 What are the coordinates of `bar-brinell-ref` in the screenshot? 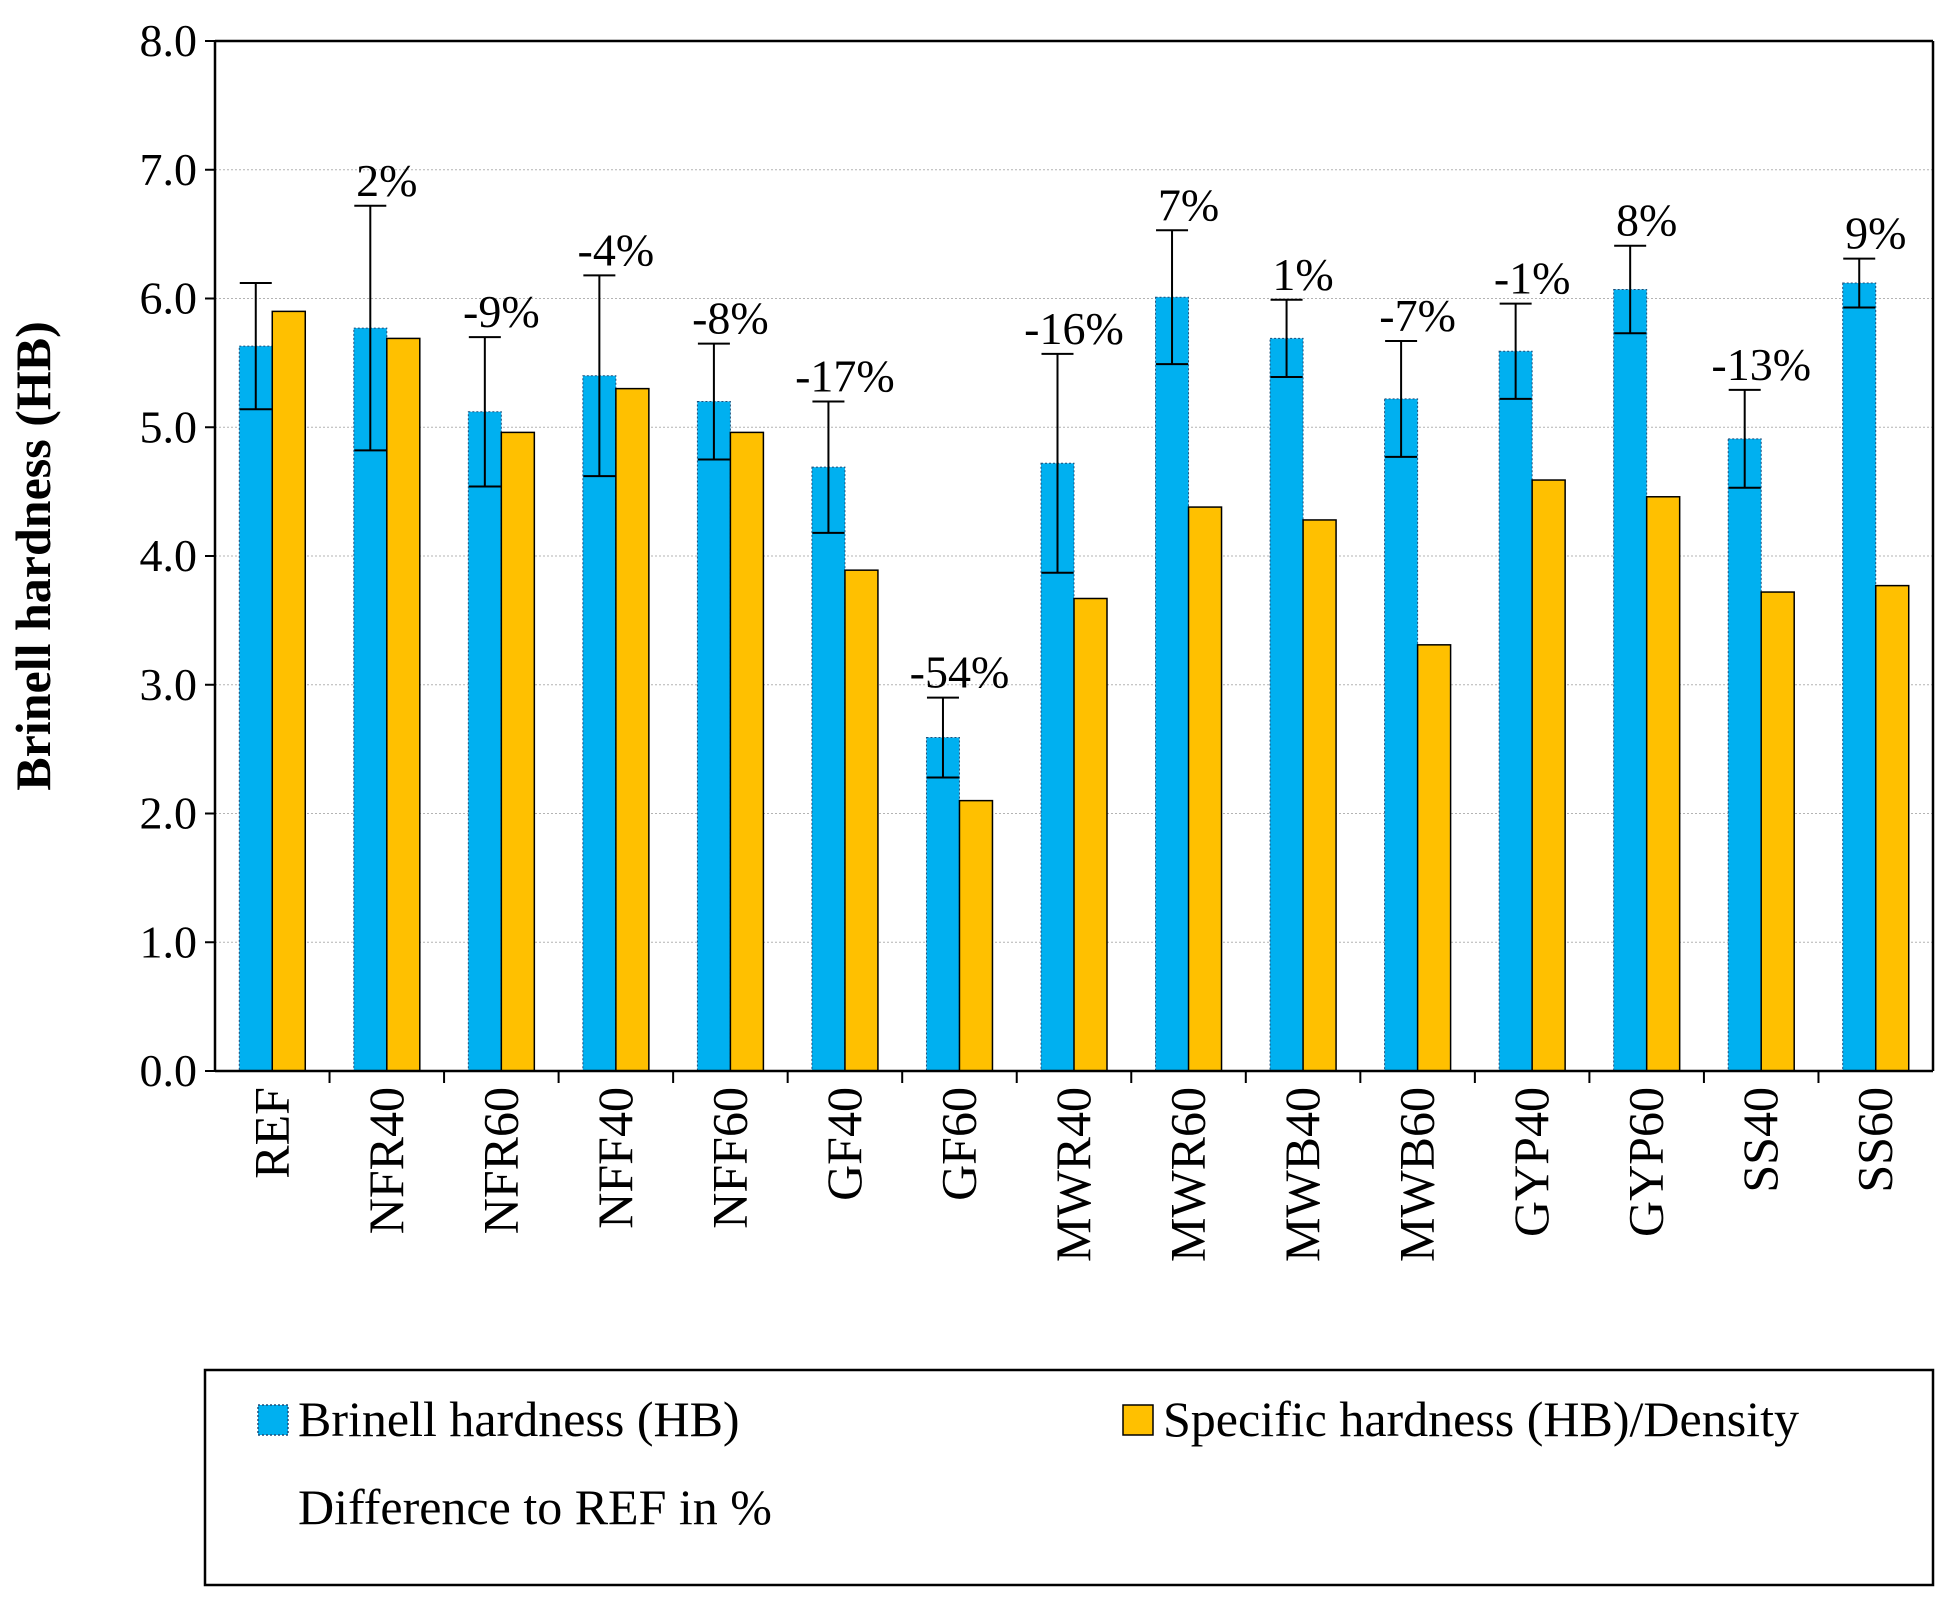 It's located at (255, 708).